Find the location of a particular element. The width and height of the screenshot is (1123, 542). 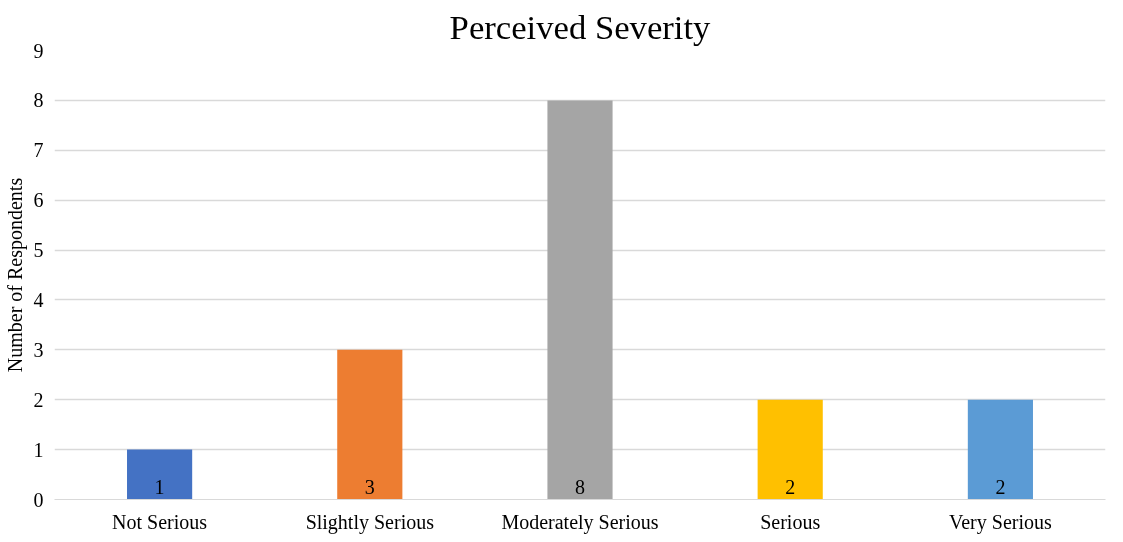

y-tick-label: 9 is located at coordinates (38, 50).